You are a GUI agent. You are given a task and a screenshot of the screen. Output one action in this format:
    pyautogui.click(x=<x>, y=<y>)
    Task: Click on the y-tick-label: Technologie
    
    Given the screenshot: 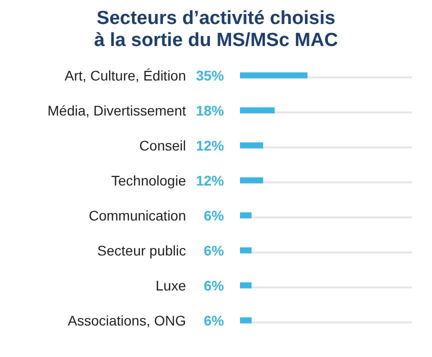 What is the action you would take?
    pyautogui.click(x=148, y=180)
    